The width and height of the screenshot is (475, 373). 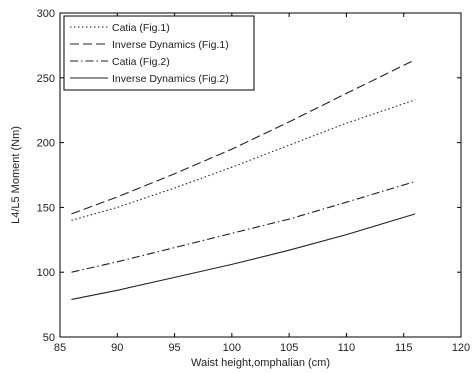 I want to click on y-tick-label: 100, so click(x=46, y=273).